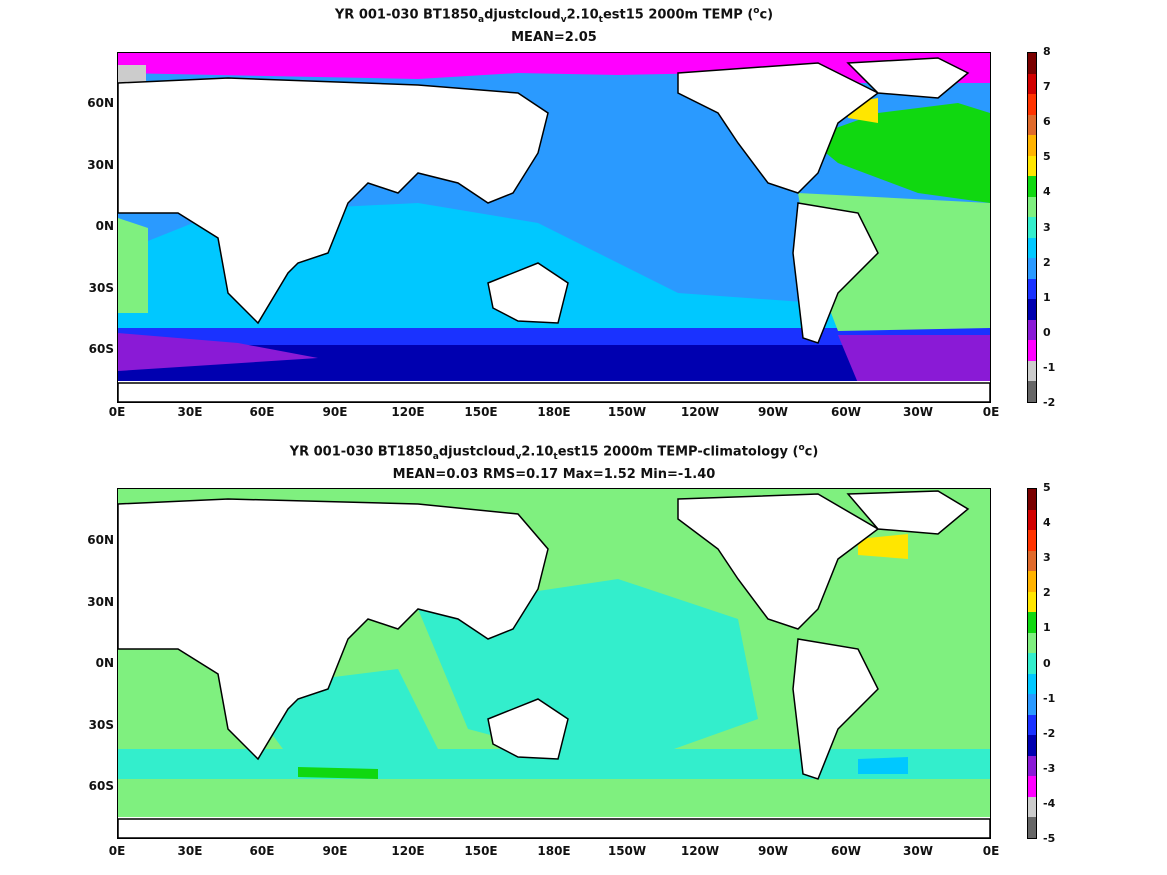  I want to click on x2-label-0e-end: 0E, so click(991, 851).